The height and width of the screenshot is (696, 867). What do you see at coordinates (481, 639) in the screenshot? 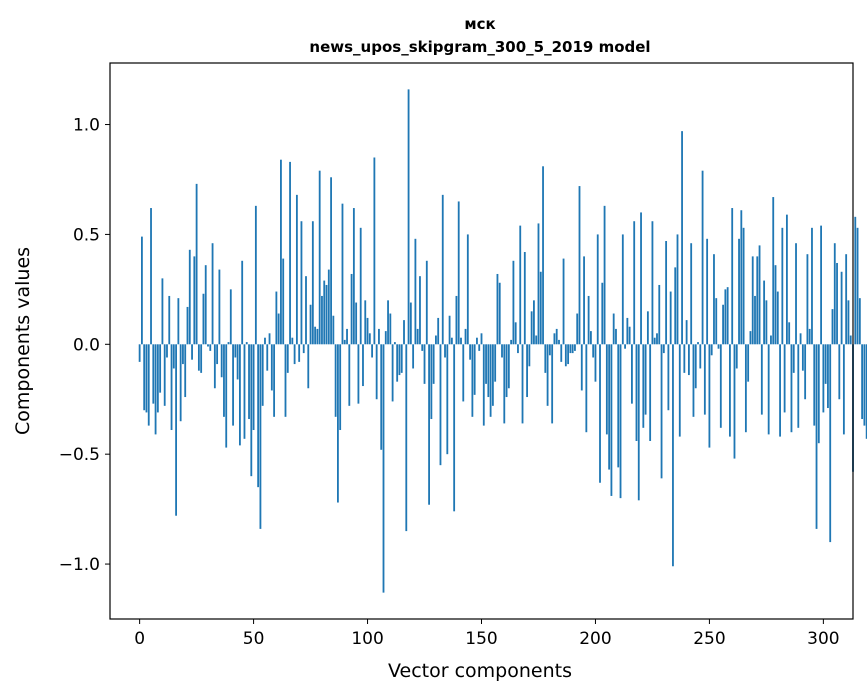
I see `x-tick-label: 150` at bounding box center [481, 639].